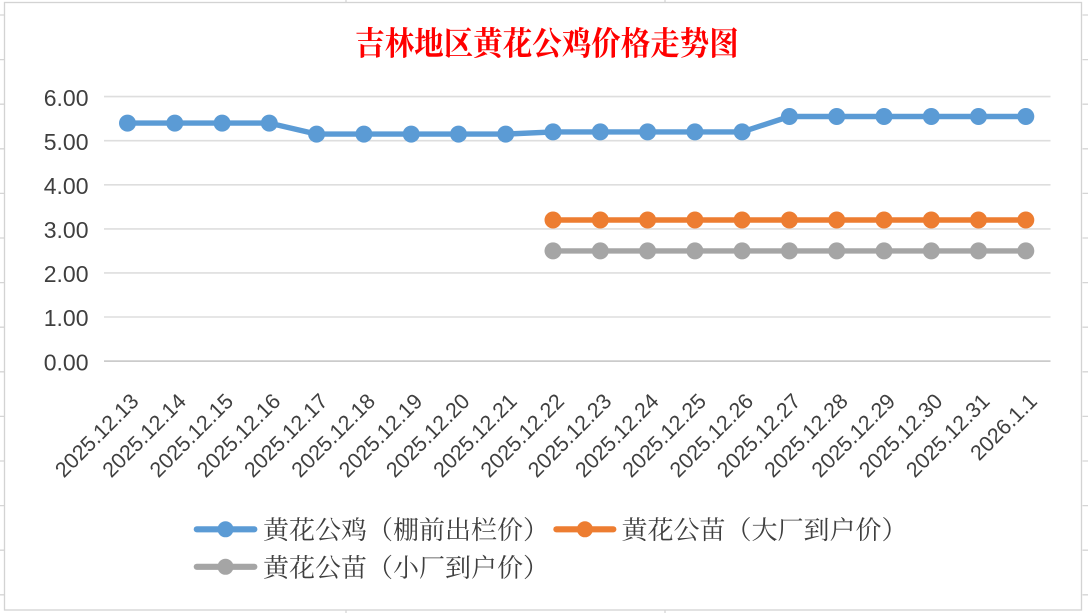  Describe the element at coordinates (66, 142) in the screenshot. I see `svg-text: 5.00` at that location.